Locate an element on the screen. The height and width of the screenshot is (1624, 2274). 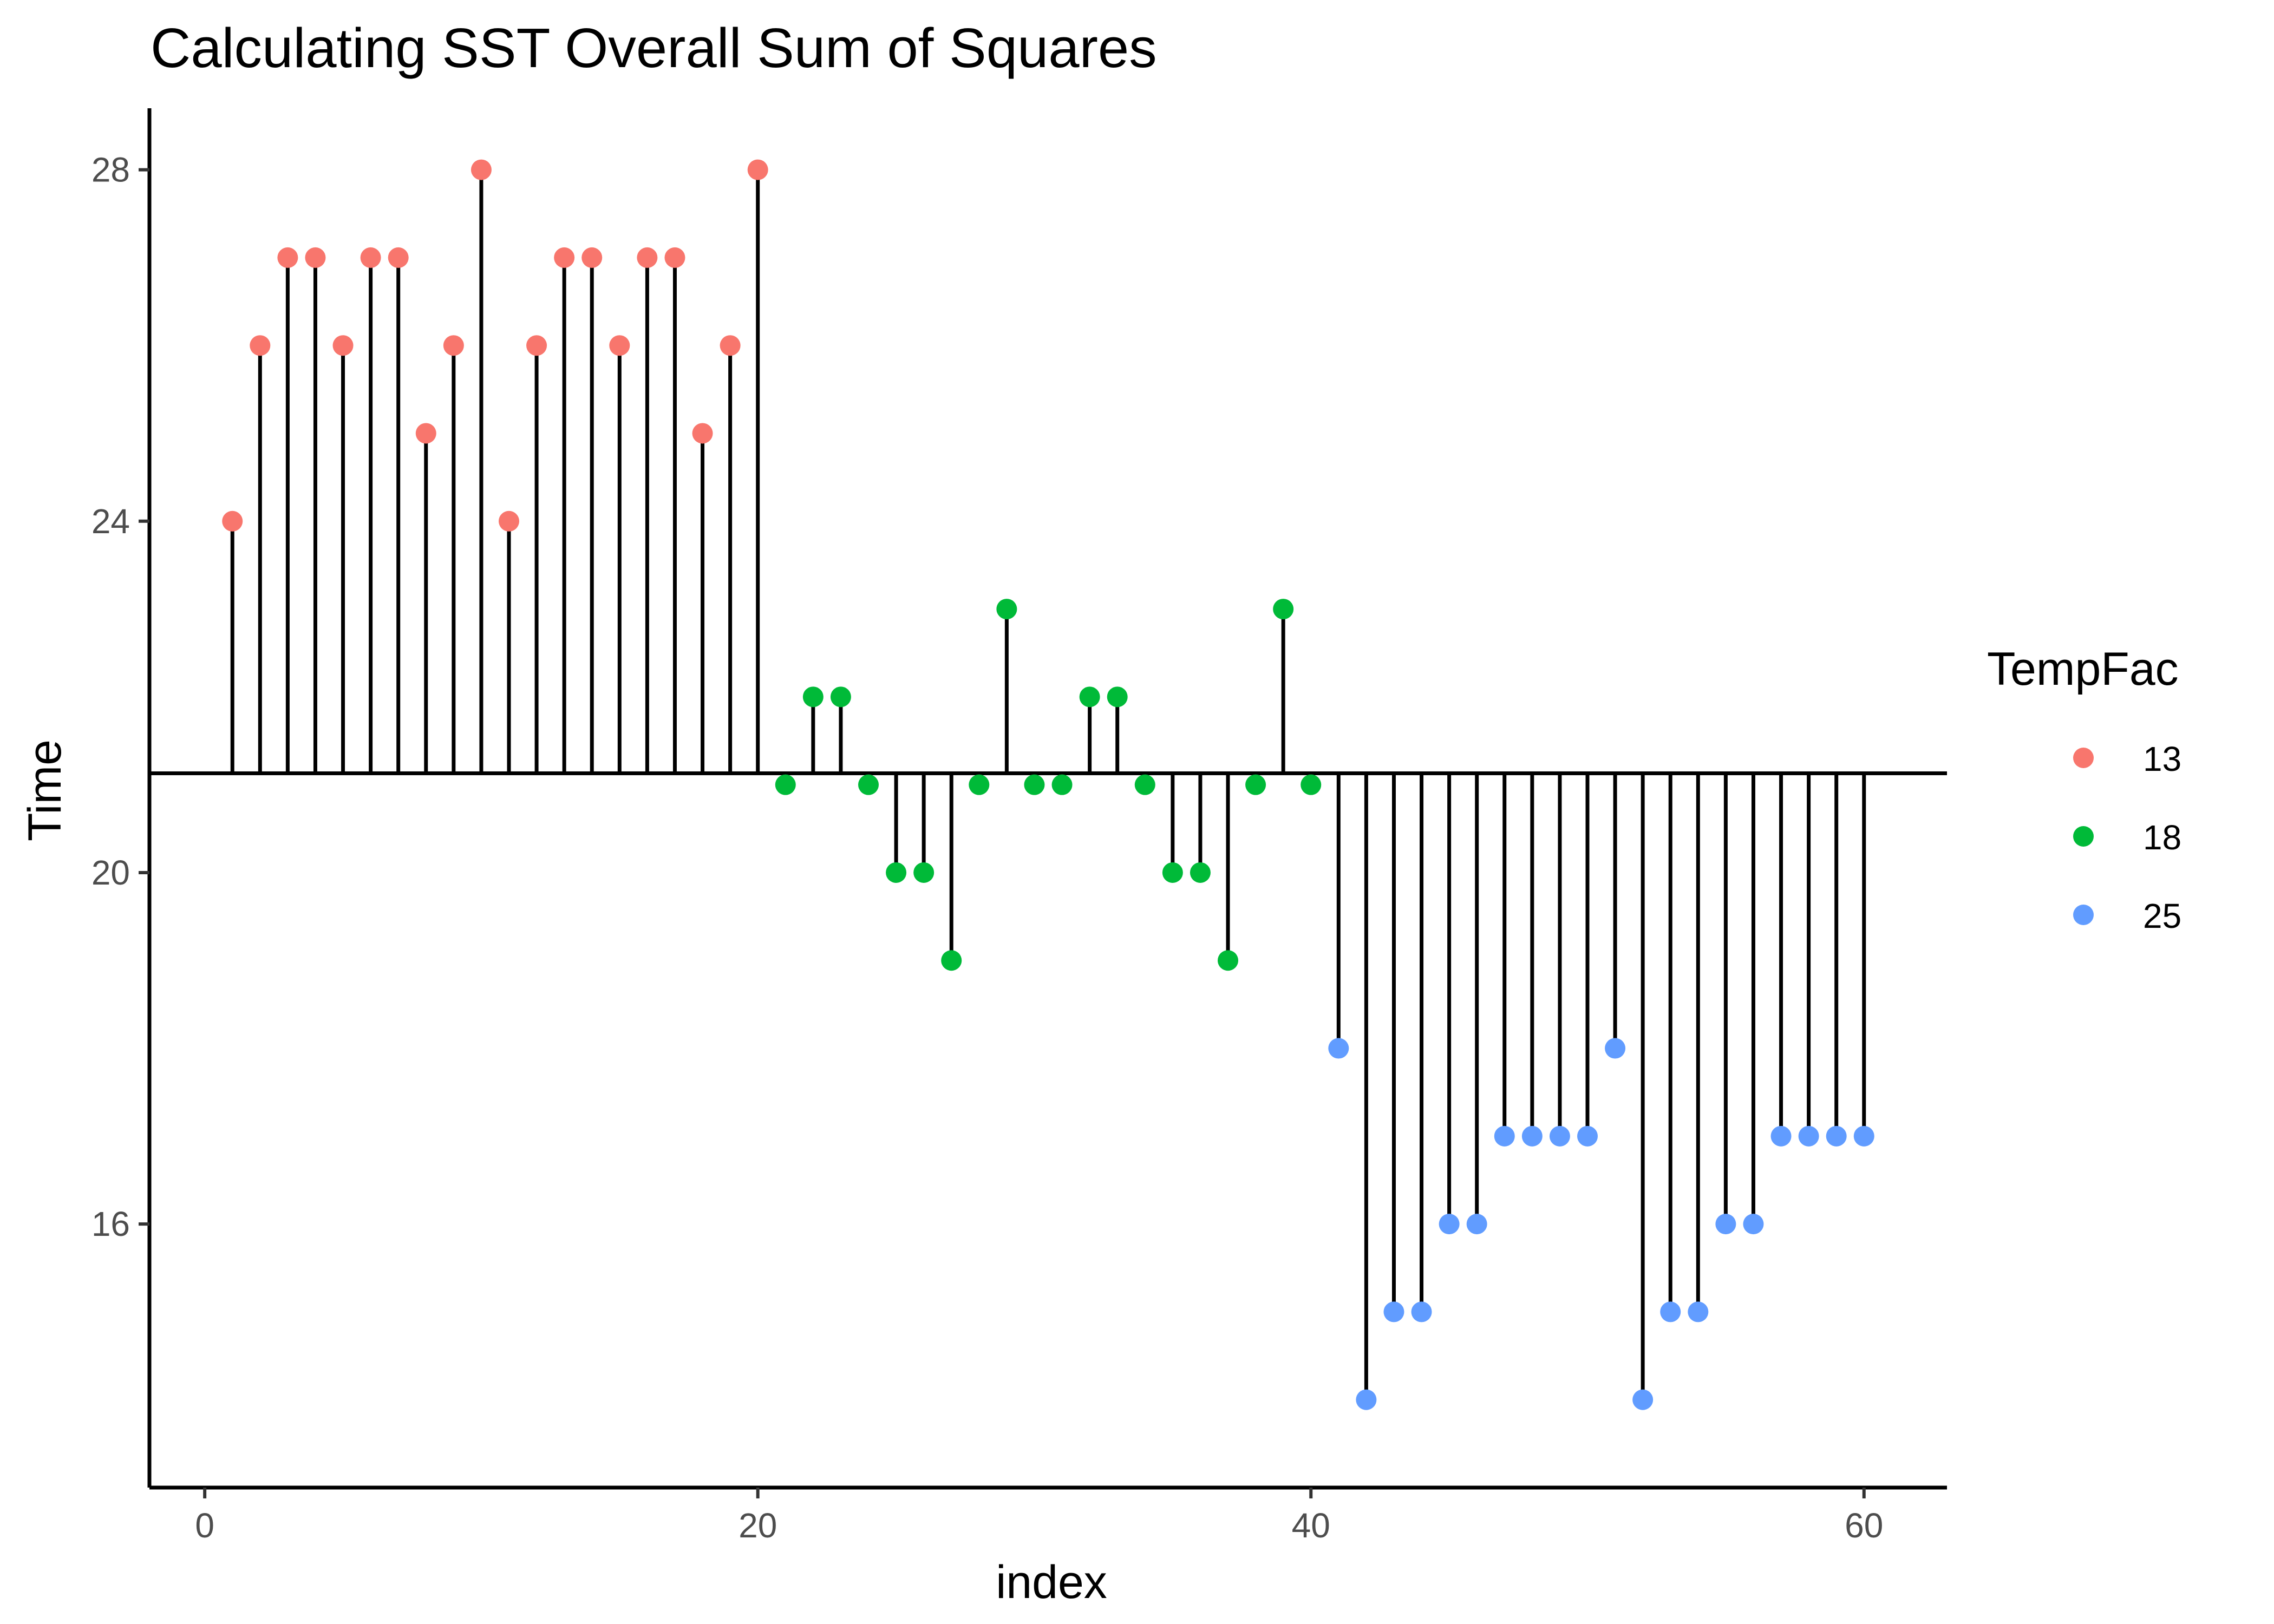
y-tick-label: 16 is located at coordinates (111, 1223).